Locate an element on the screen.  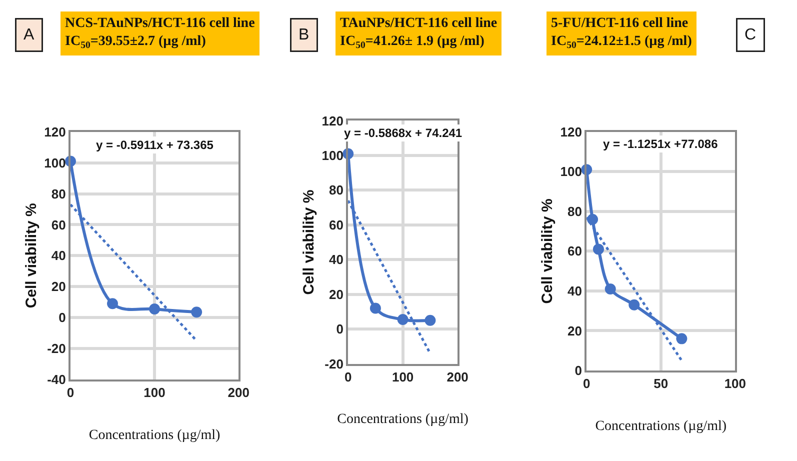
chart-title: 5-FU/HCT-116 cell line IC$_{50}$=24.12±1.5 (µg /ml) is located at coordinates (621, 34).